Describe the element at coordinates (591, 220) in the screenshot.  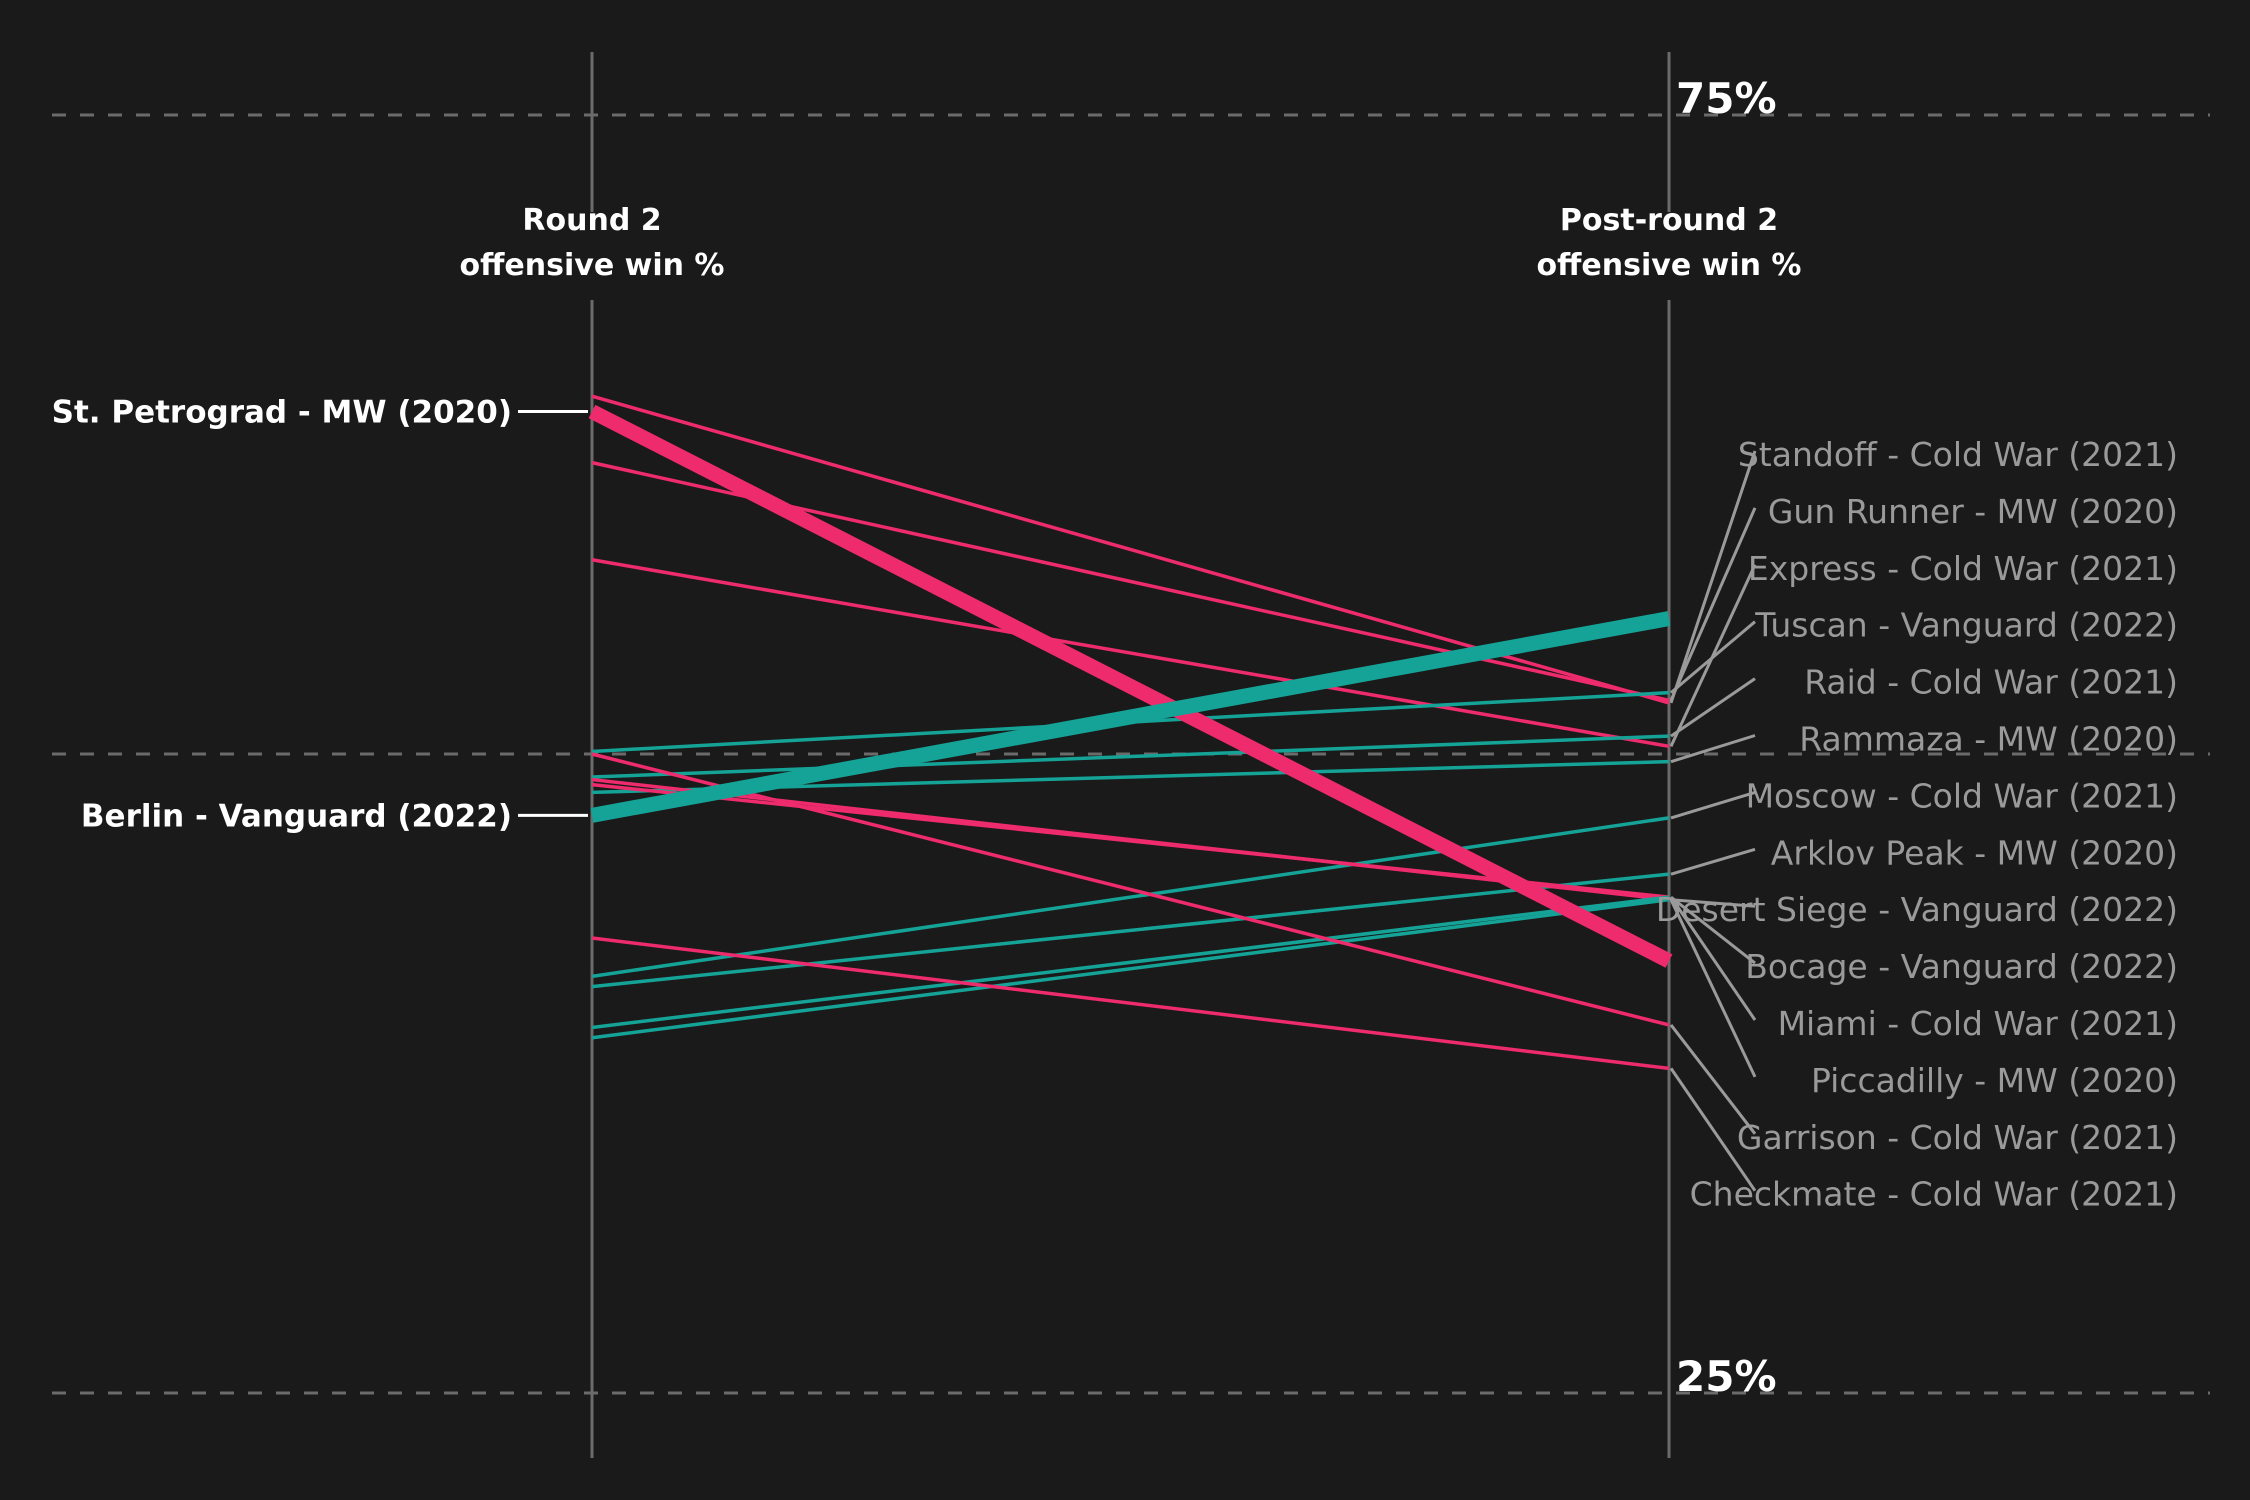
I see `left-axis-title-line1: Round 2` at that location.